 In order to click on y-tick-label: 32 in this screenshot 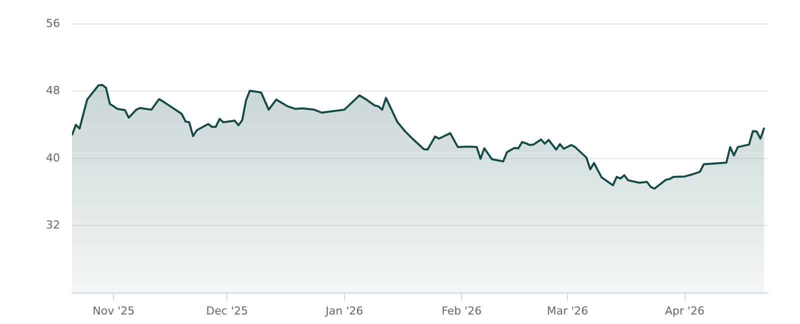, I will do `click(53, 225)`.